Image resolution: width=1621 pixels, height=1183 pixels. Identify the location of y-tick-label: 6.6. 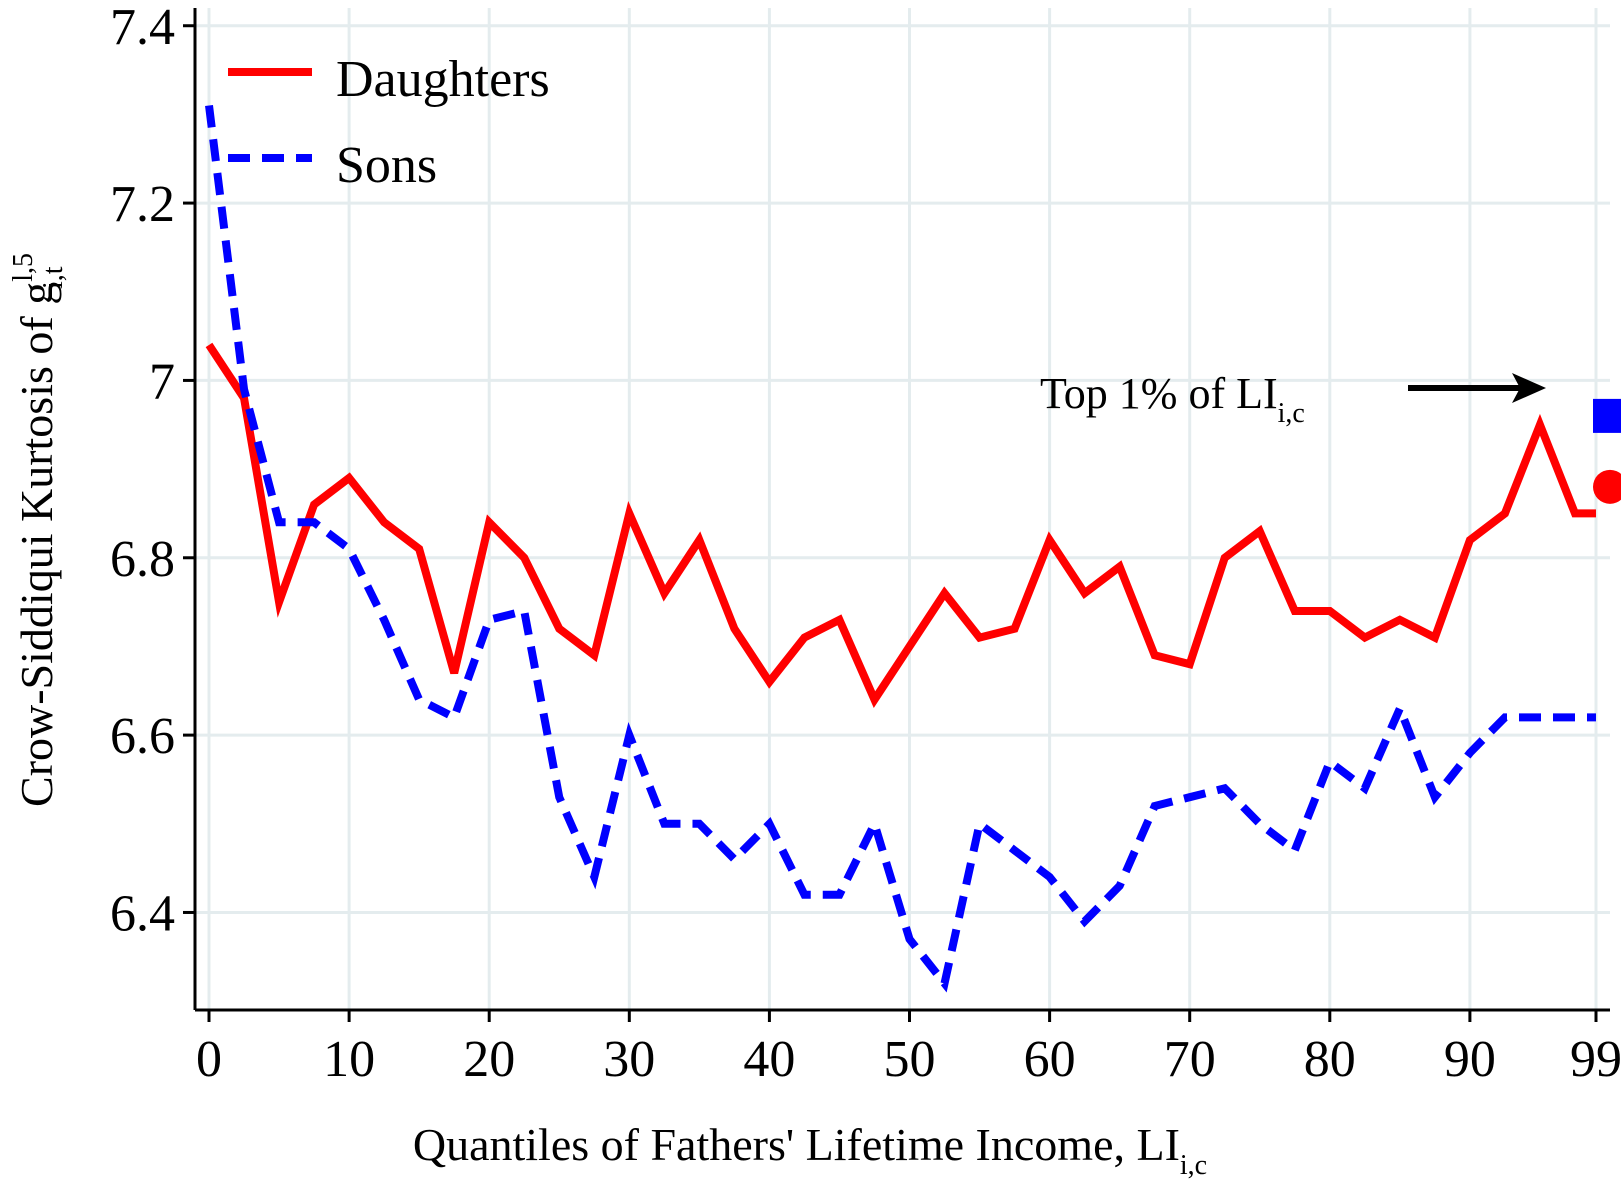
(142, 736).